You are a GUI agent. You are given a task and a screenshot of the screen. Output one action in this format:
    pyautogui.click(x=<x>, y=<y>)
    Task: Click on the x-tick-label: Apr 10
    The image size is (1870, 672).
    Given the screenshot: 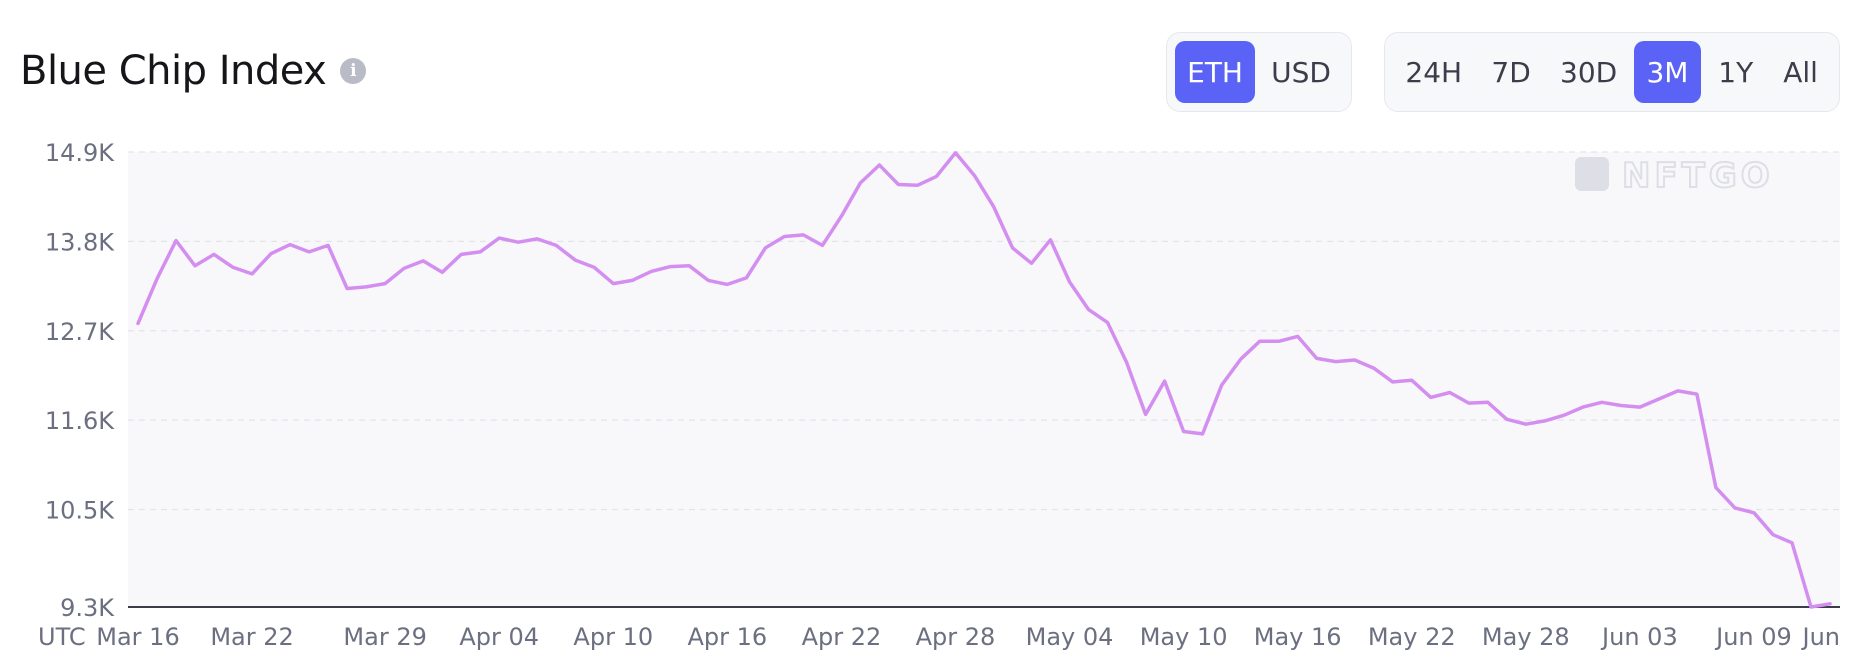 What is the action you would take?
    pyautogui.click(x=613, y=637)
    